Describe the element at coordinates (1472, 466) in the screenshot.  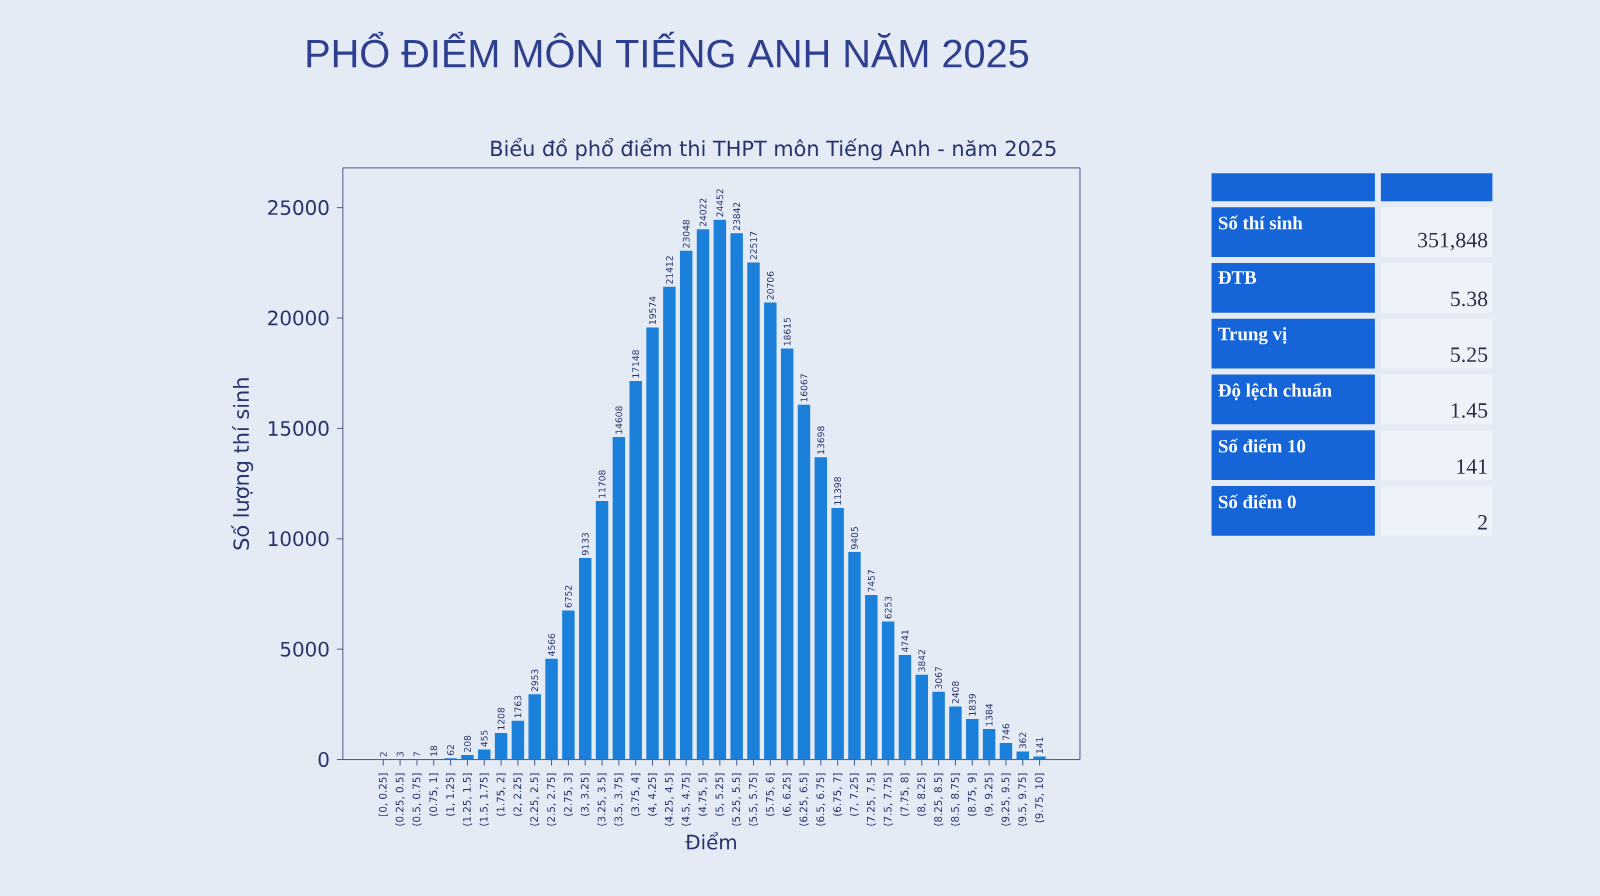
I see `text: 141` at that location.